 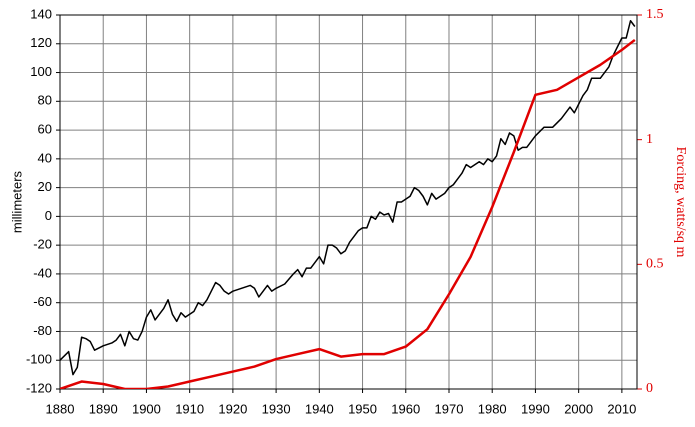 What do you see at coordinates (60, 408) in the screenshot?
I see `x-tick-label: 1880` at bounding box center [60, 408].